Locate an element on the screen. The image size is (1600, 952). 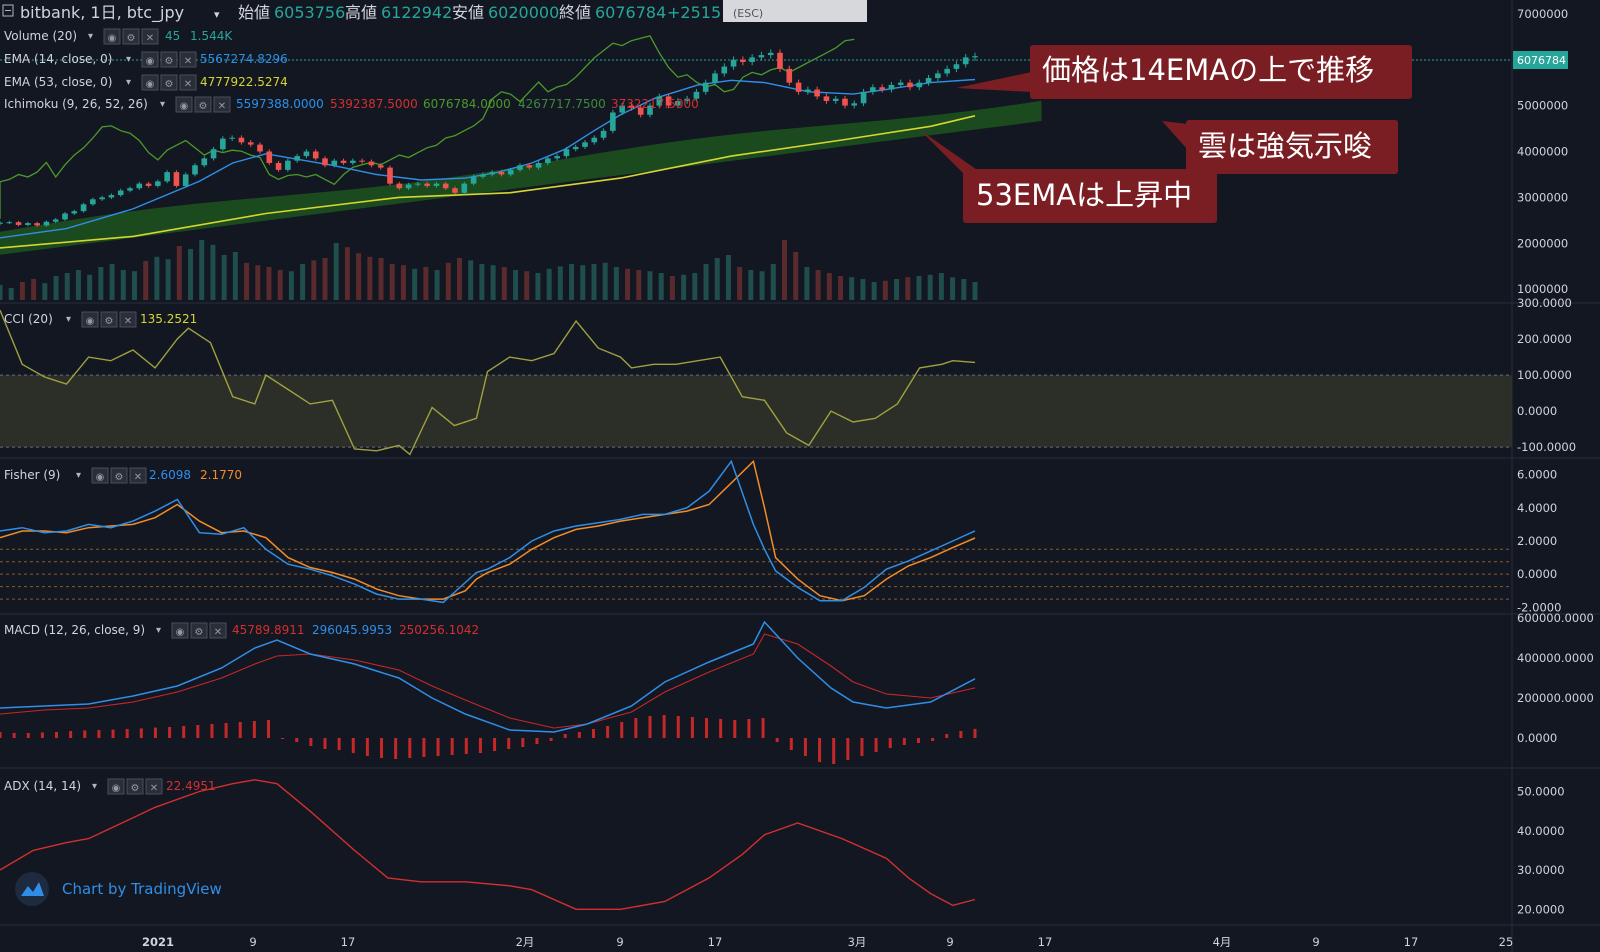
volume-legend-name: Volume (20) is located at coordinates (40, 36).